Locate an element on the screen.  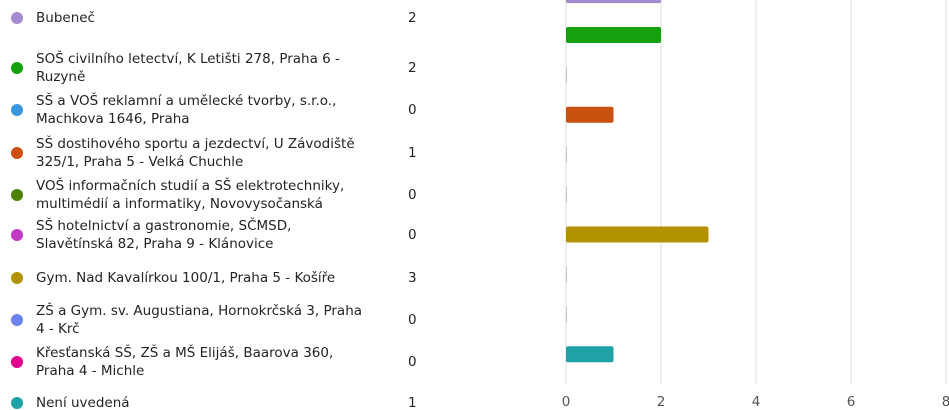
legend-label: Bubeneč is located at coordinates (65, 18).